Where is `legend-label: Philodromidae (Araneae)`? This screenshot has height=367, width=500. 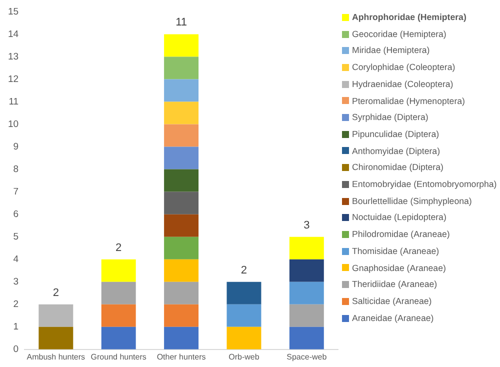 legend-label: Philodromidae (Araneae) is located at coordinates (401, 235).